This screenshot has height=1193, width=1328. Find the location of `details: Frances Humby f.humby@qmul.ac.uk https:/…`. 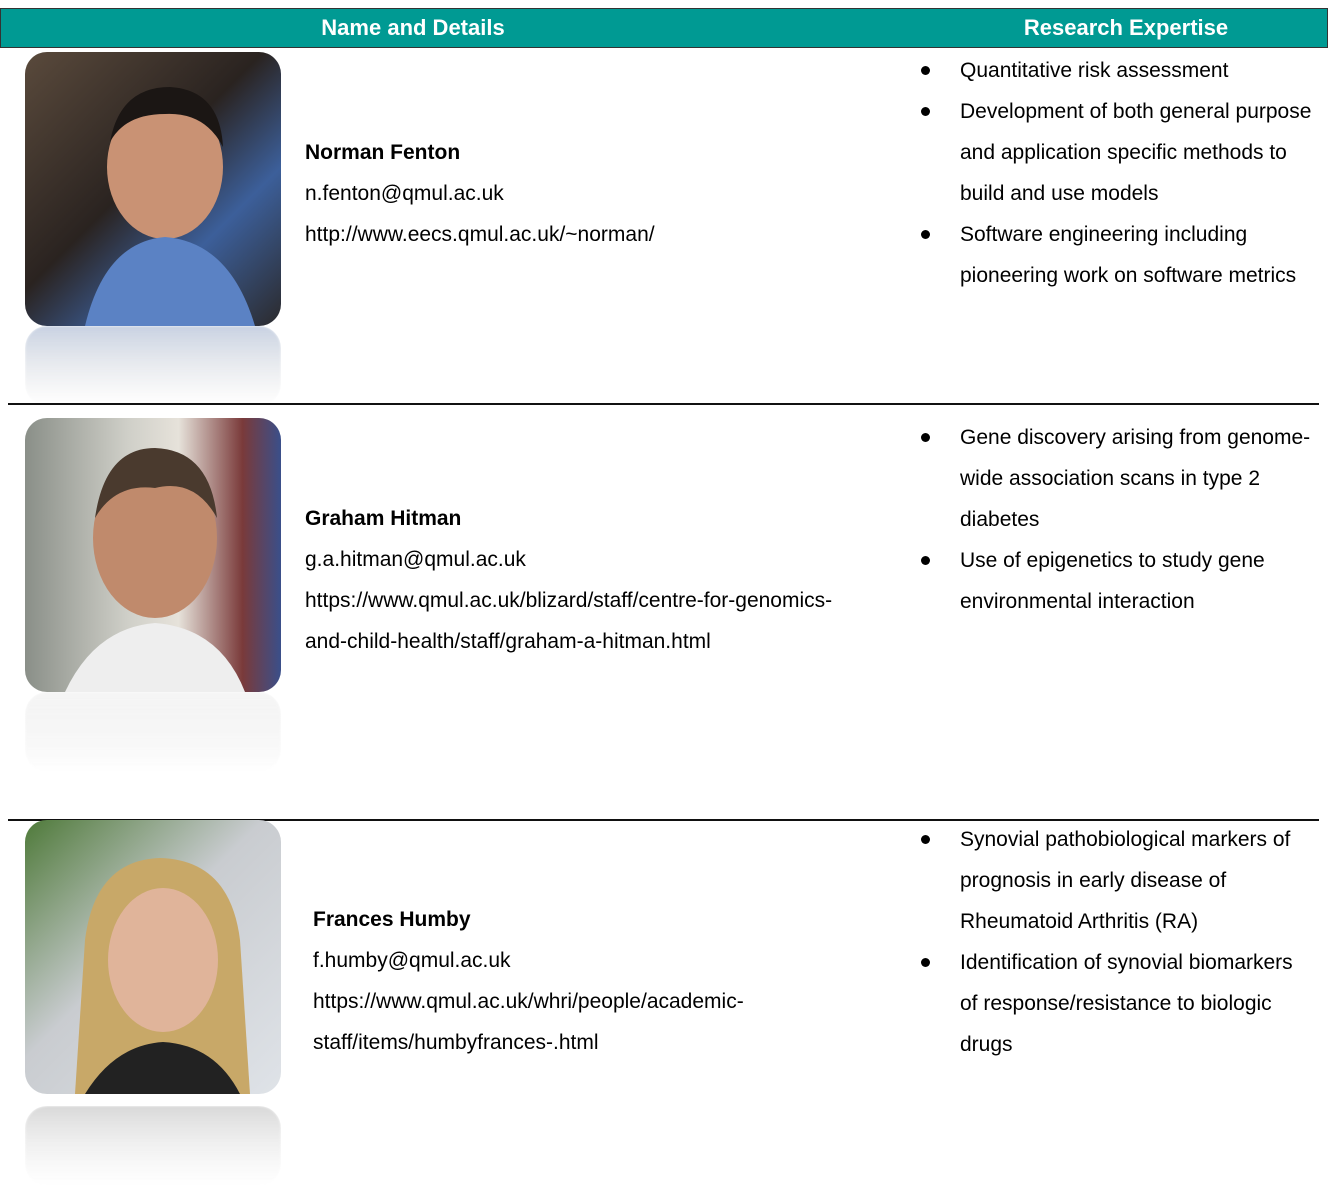

details: Frances Humby f.humby@qmul.ac.uk https:/… is located at coordinates (595, 981).